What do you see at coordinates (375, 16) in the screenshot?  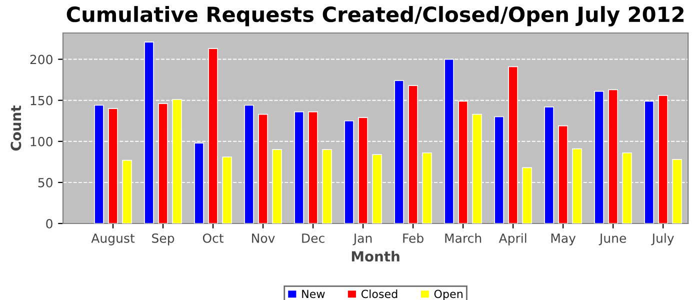 I see `chart-title: Cumulative Requests Created/Closed/Open July 2012` at bounding box center [375, 16].